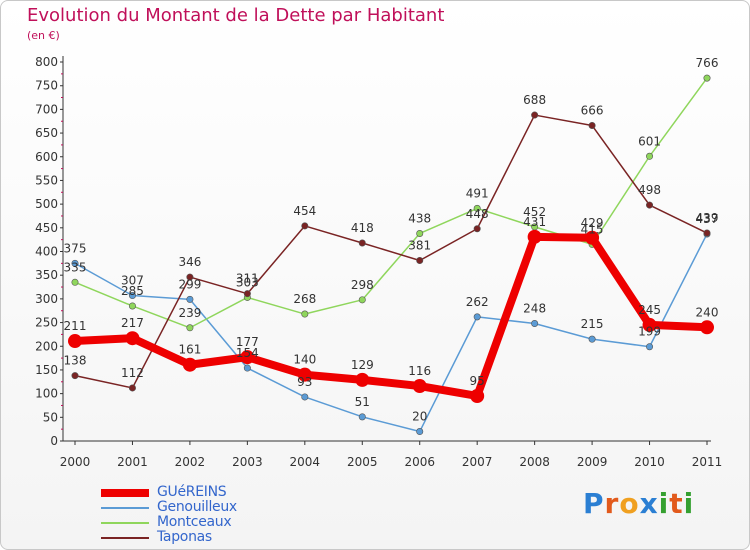 The width and height of the screenshot is (750, 550). What do you see at coordinates (592, 223) in the screenshot?
I see `data-label: 429` at bounding box center [592, 223].